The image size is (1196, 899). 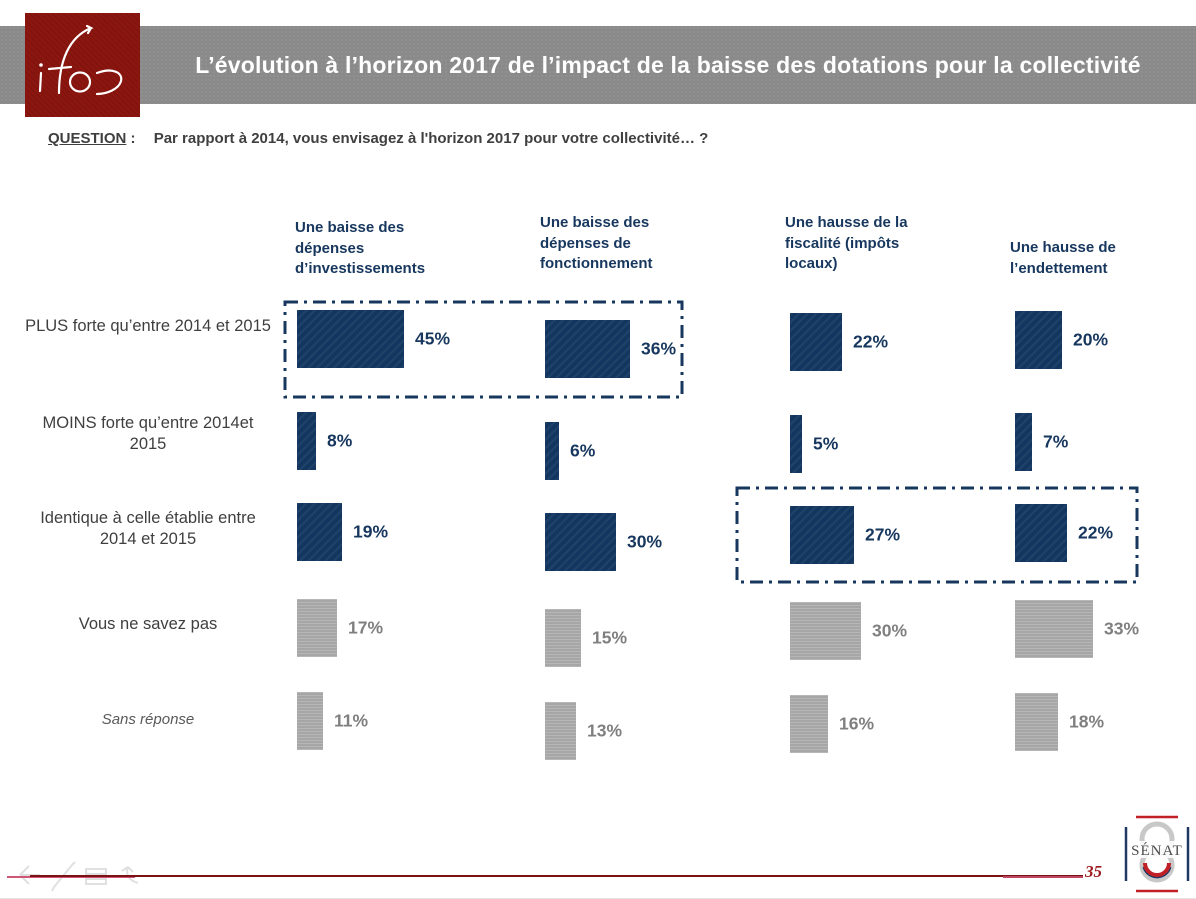 I want to click on bar-series1-row5, so click(x=310, y=721).